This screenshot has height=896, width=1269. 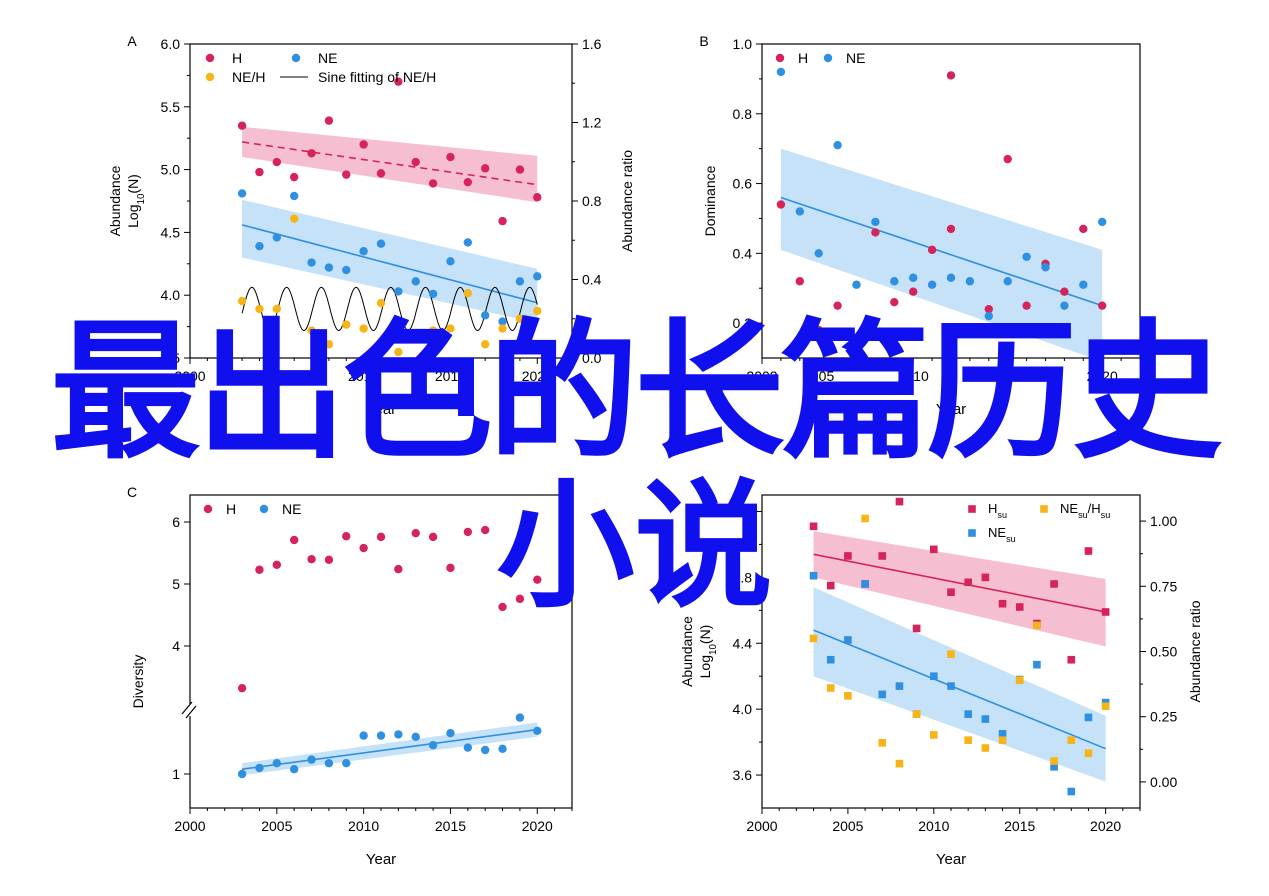 What do you see at coordinates (959, 684) in the screenshot?
I see `confidence-band-NEsu` at bounding box center [959, 684].